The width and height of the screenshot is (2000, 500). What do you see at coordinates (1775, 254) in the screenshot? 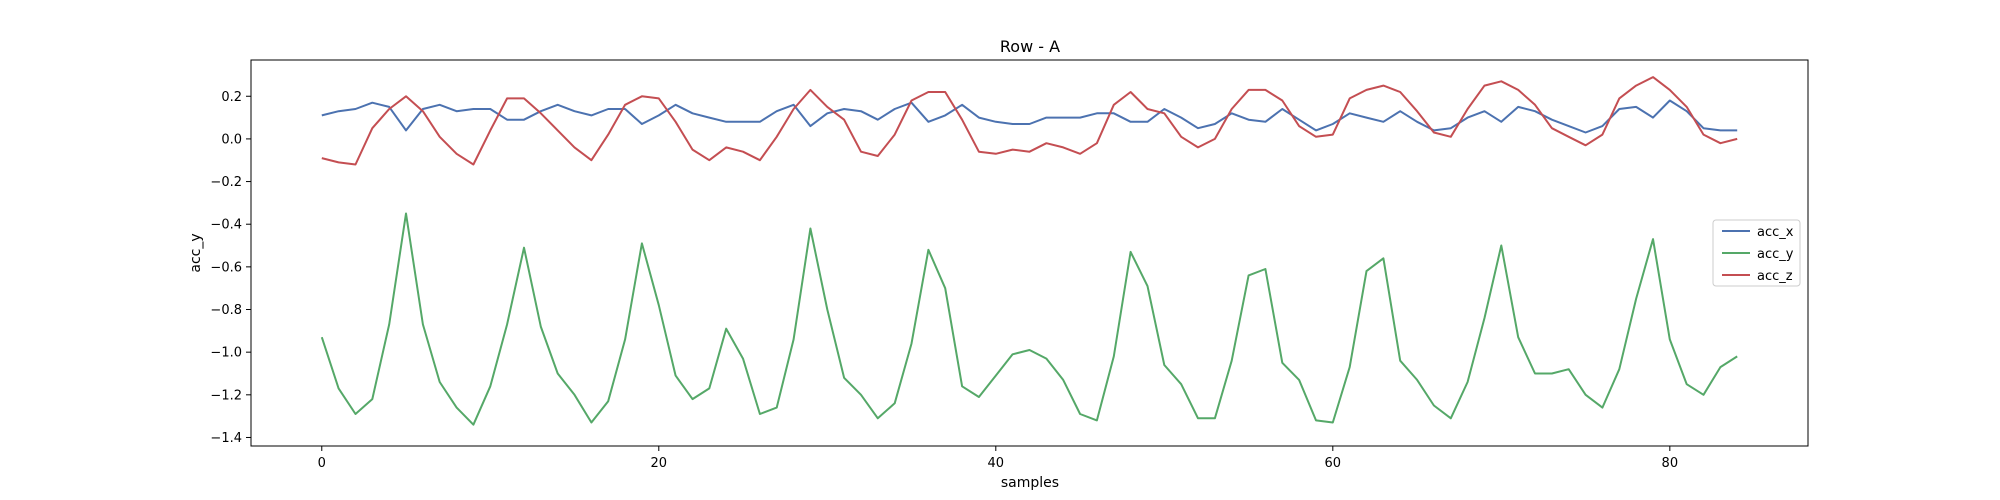
I see `legend-label-acc_y: acc_y` at bounding box center [1775, 254].